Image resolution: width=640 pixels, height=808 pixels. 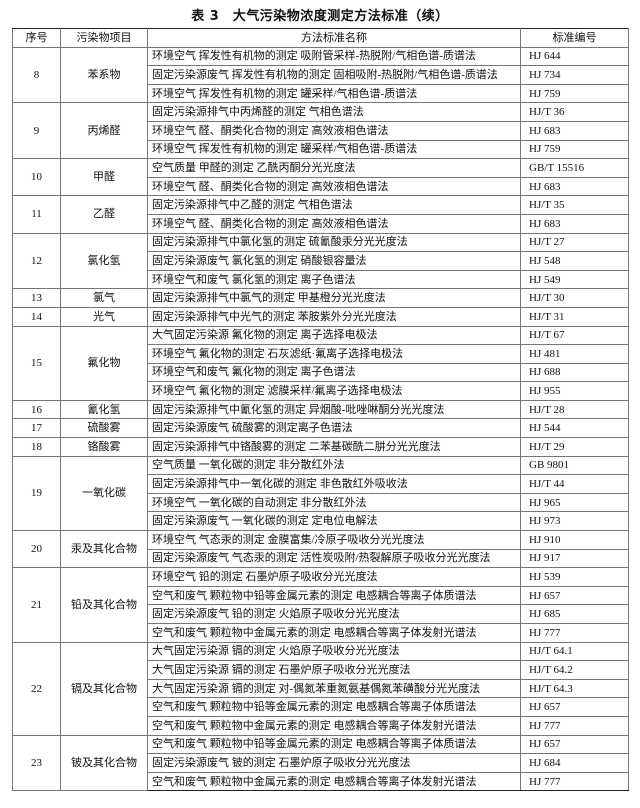 What do you see at coordinates (334, 112) in the screenshot?
I see `method-name: 固定污染源排气中丙烯醛的测定 气相色谱法` at bounding box center [334, 112].